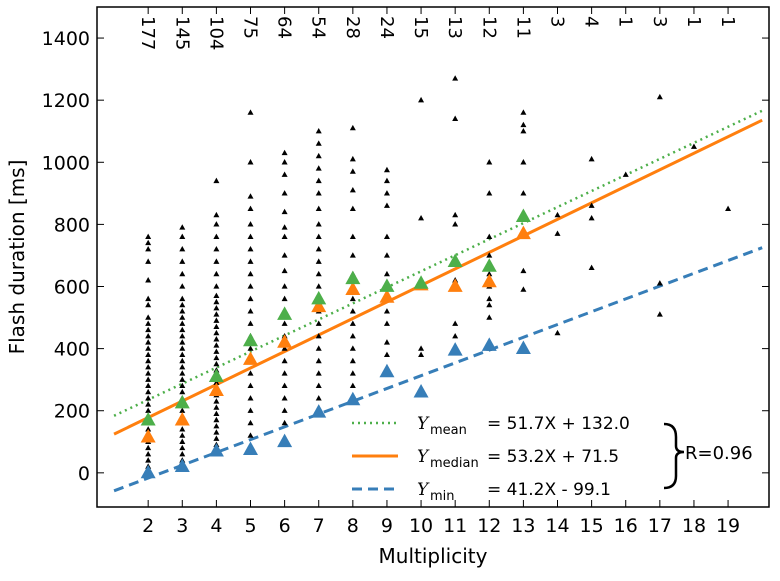 The width and height of the screenshot is (780, 581). What do you see at coordinates (420, 27) in the screenshot?
I see `count-label: 15` at bounding box center [420, 27].